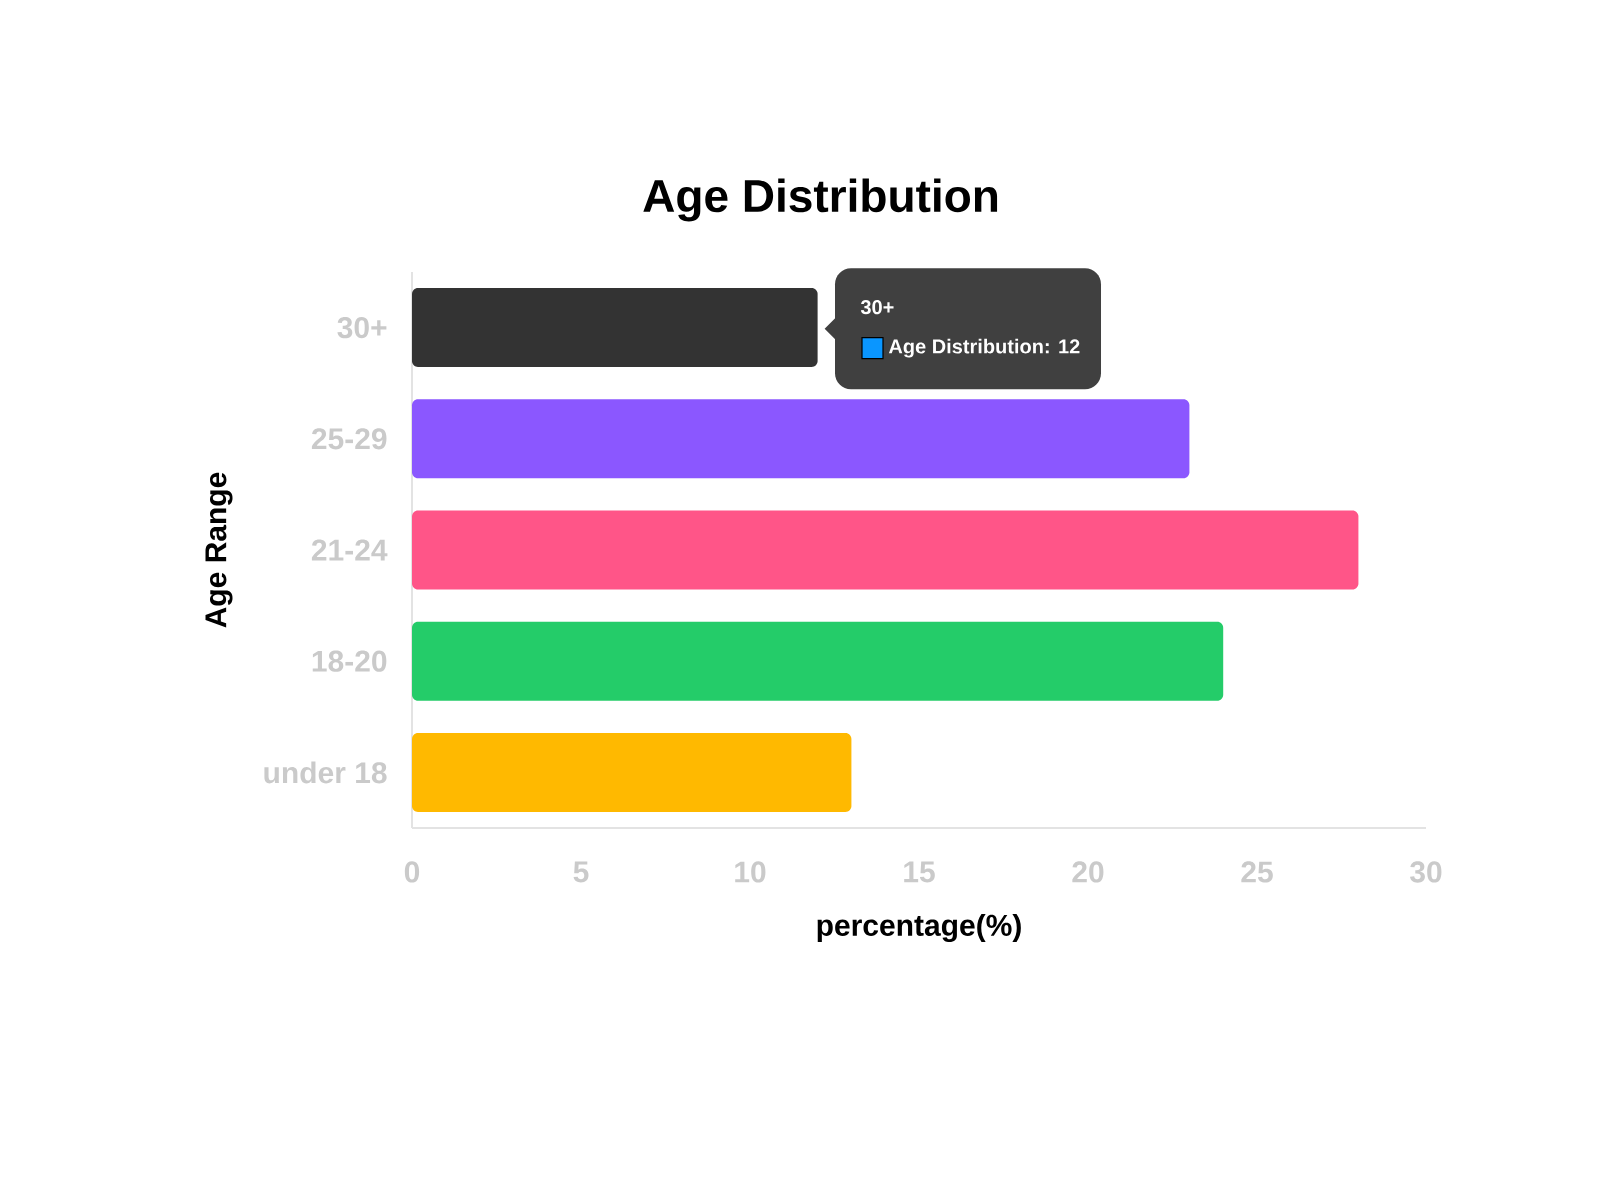 The height and width of the screenshot is (1200, 1600). Describe the element at coordinates (984, 348) in the screenshot. I see `annotation: Age Distribution: 12` at that location.